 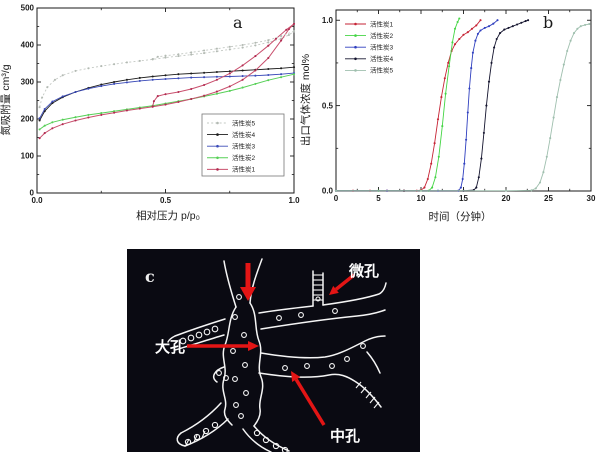 What do you see at coordinates (345, 436) in the screenshot?
I see `mesopore-label: 中孔` at bounding box center [345, 436].